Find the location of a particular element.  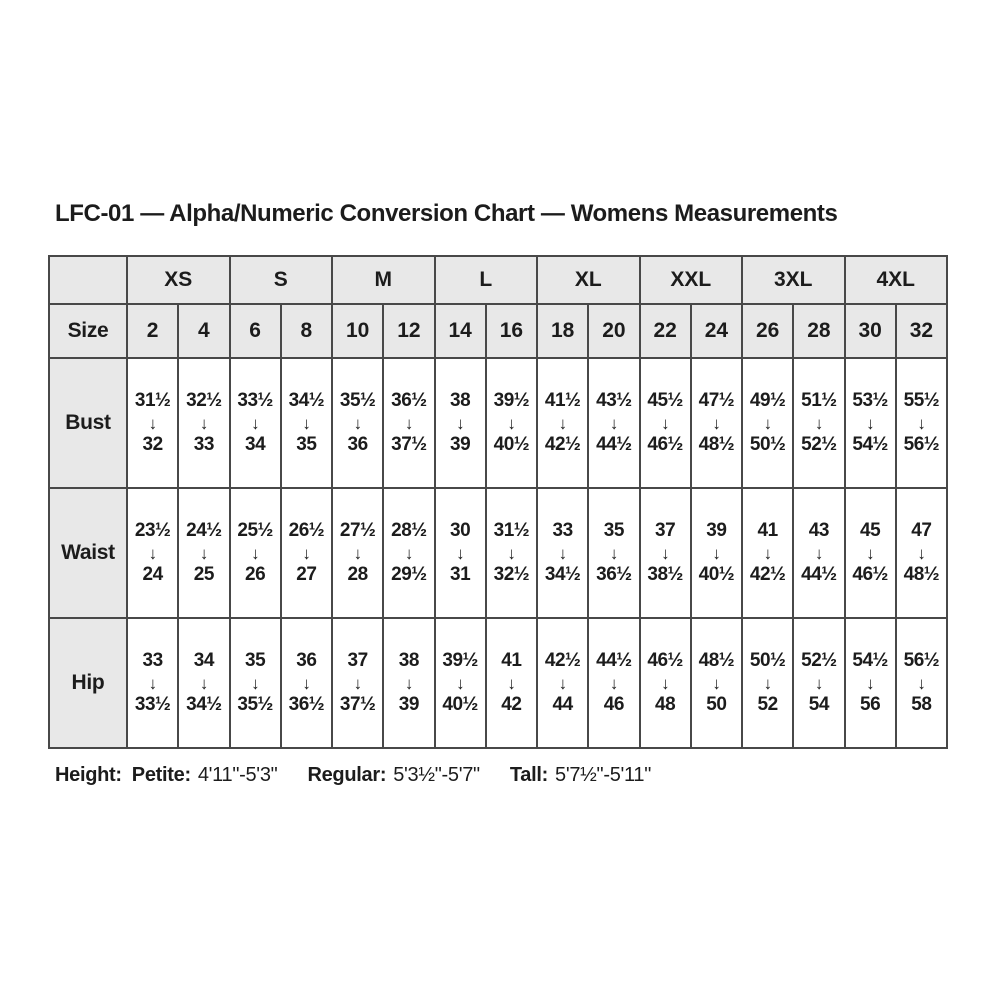

measure-cell: 37 ↓ 37½ is located at coordinates (357, 683).